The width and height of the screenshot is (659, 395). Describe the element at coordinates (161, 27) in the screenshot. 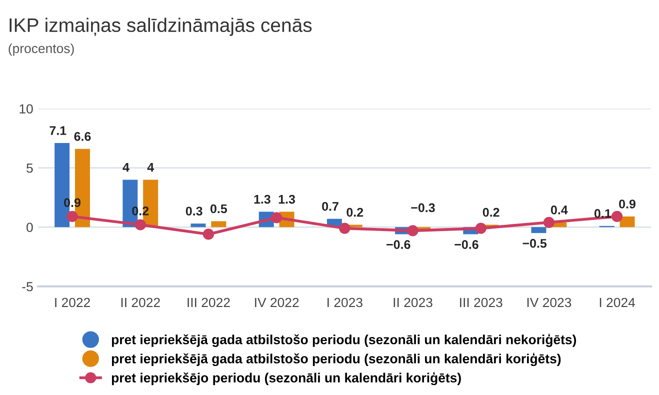

I see `chart-title: IKP izmaiņas salīdzināmajās cenās` at that location.